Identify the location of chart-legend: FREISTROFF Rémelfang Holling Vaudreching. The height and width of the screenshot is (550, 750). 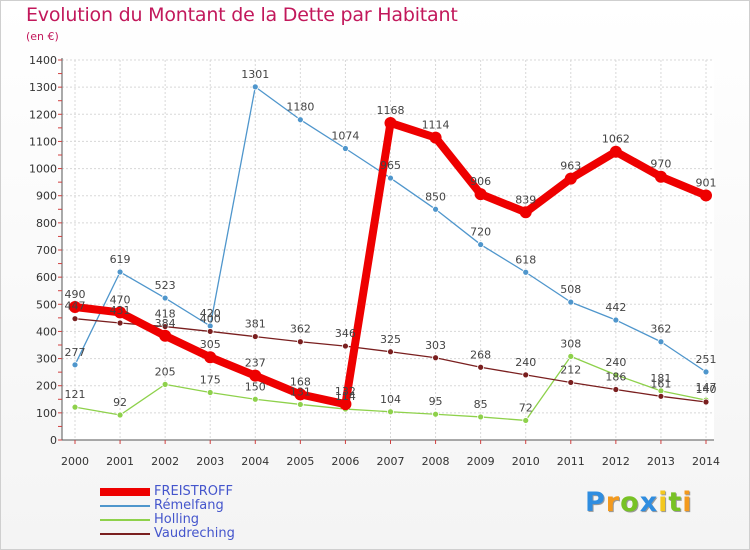
(167, 513).